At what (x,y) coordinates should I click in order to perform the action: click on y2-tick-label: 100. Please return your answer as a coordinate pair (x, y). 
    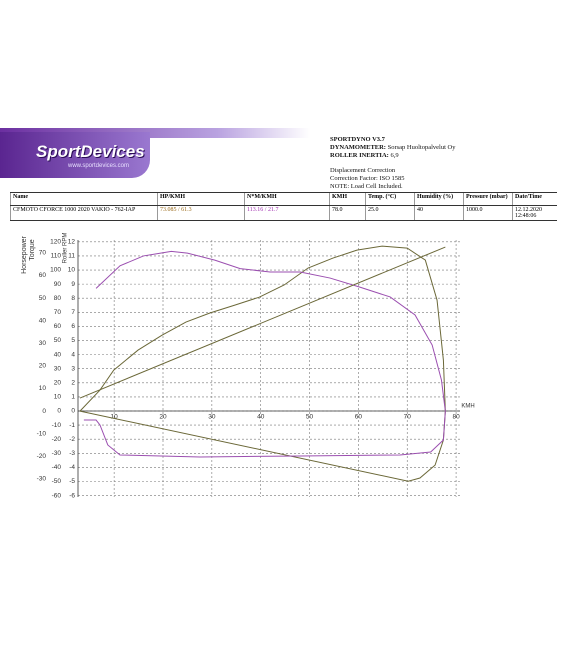
    Looking at the image, I should click on (55, 270).